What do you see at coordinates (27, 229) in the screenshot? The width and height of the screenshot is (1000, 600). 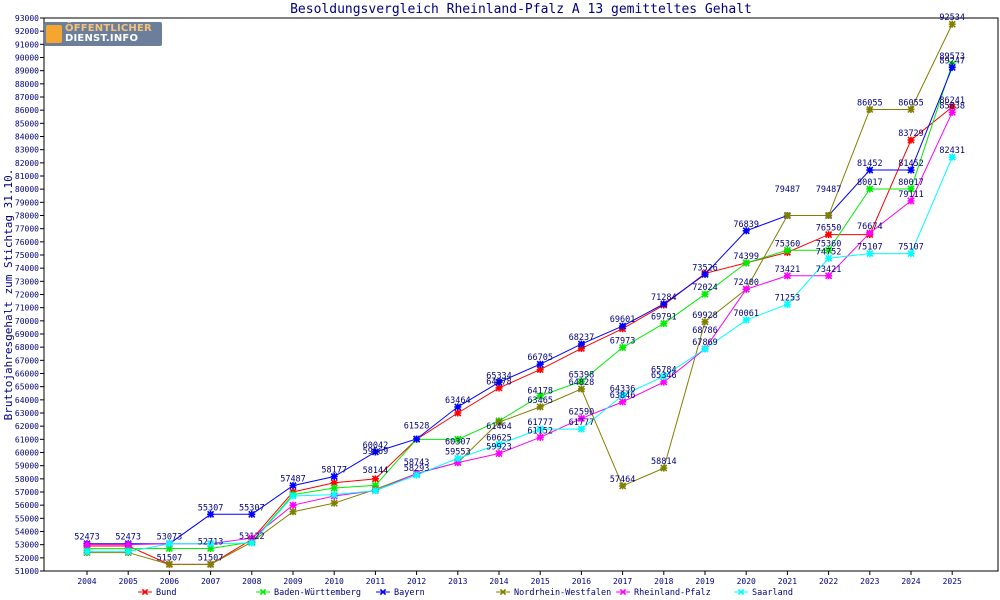 I see `y-tick-label: 77000` at bounding box center [27, 229].